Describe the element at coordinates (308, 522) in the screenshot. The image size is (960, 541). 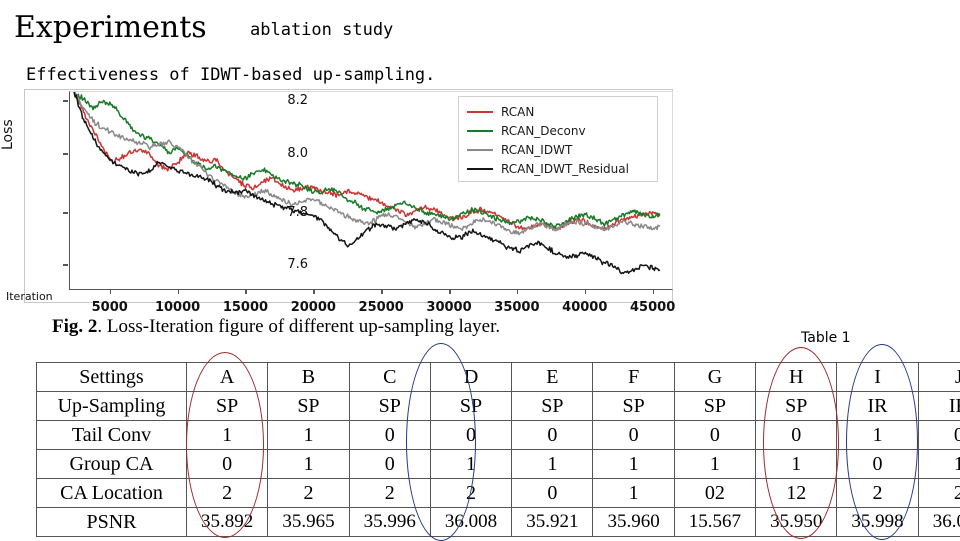
I see `table-cell-b: 35.965` at that location.